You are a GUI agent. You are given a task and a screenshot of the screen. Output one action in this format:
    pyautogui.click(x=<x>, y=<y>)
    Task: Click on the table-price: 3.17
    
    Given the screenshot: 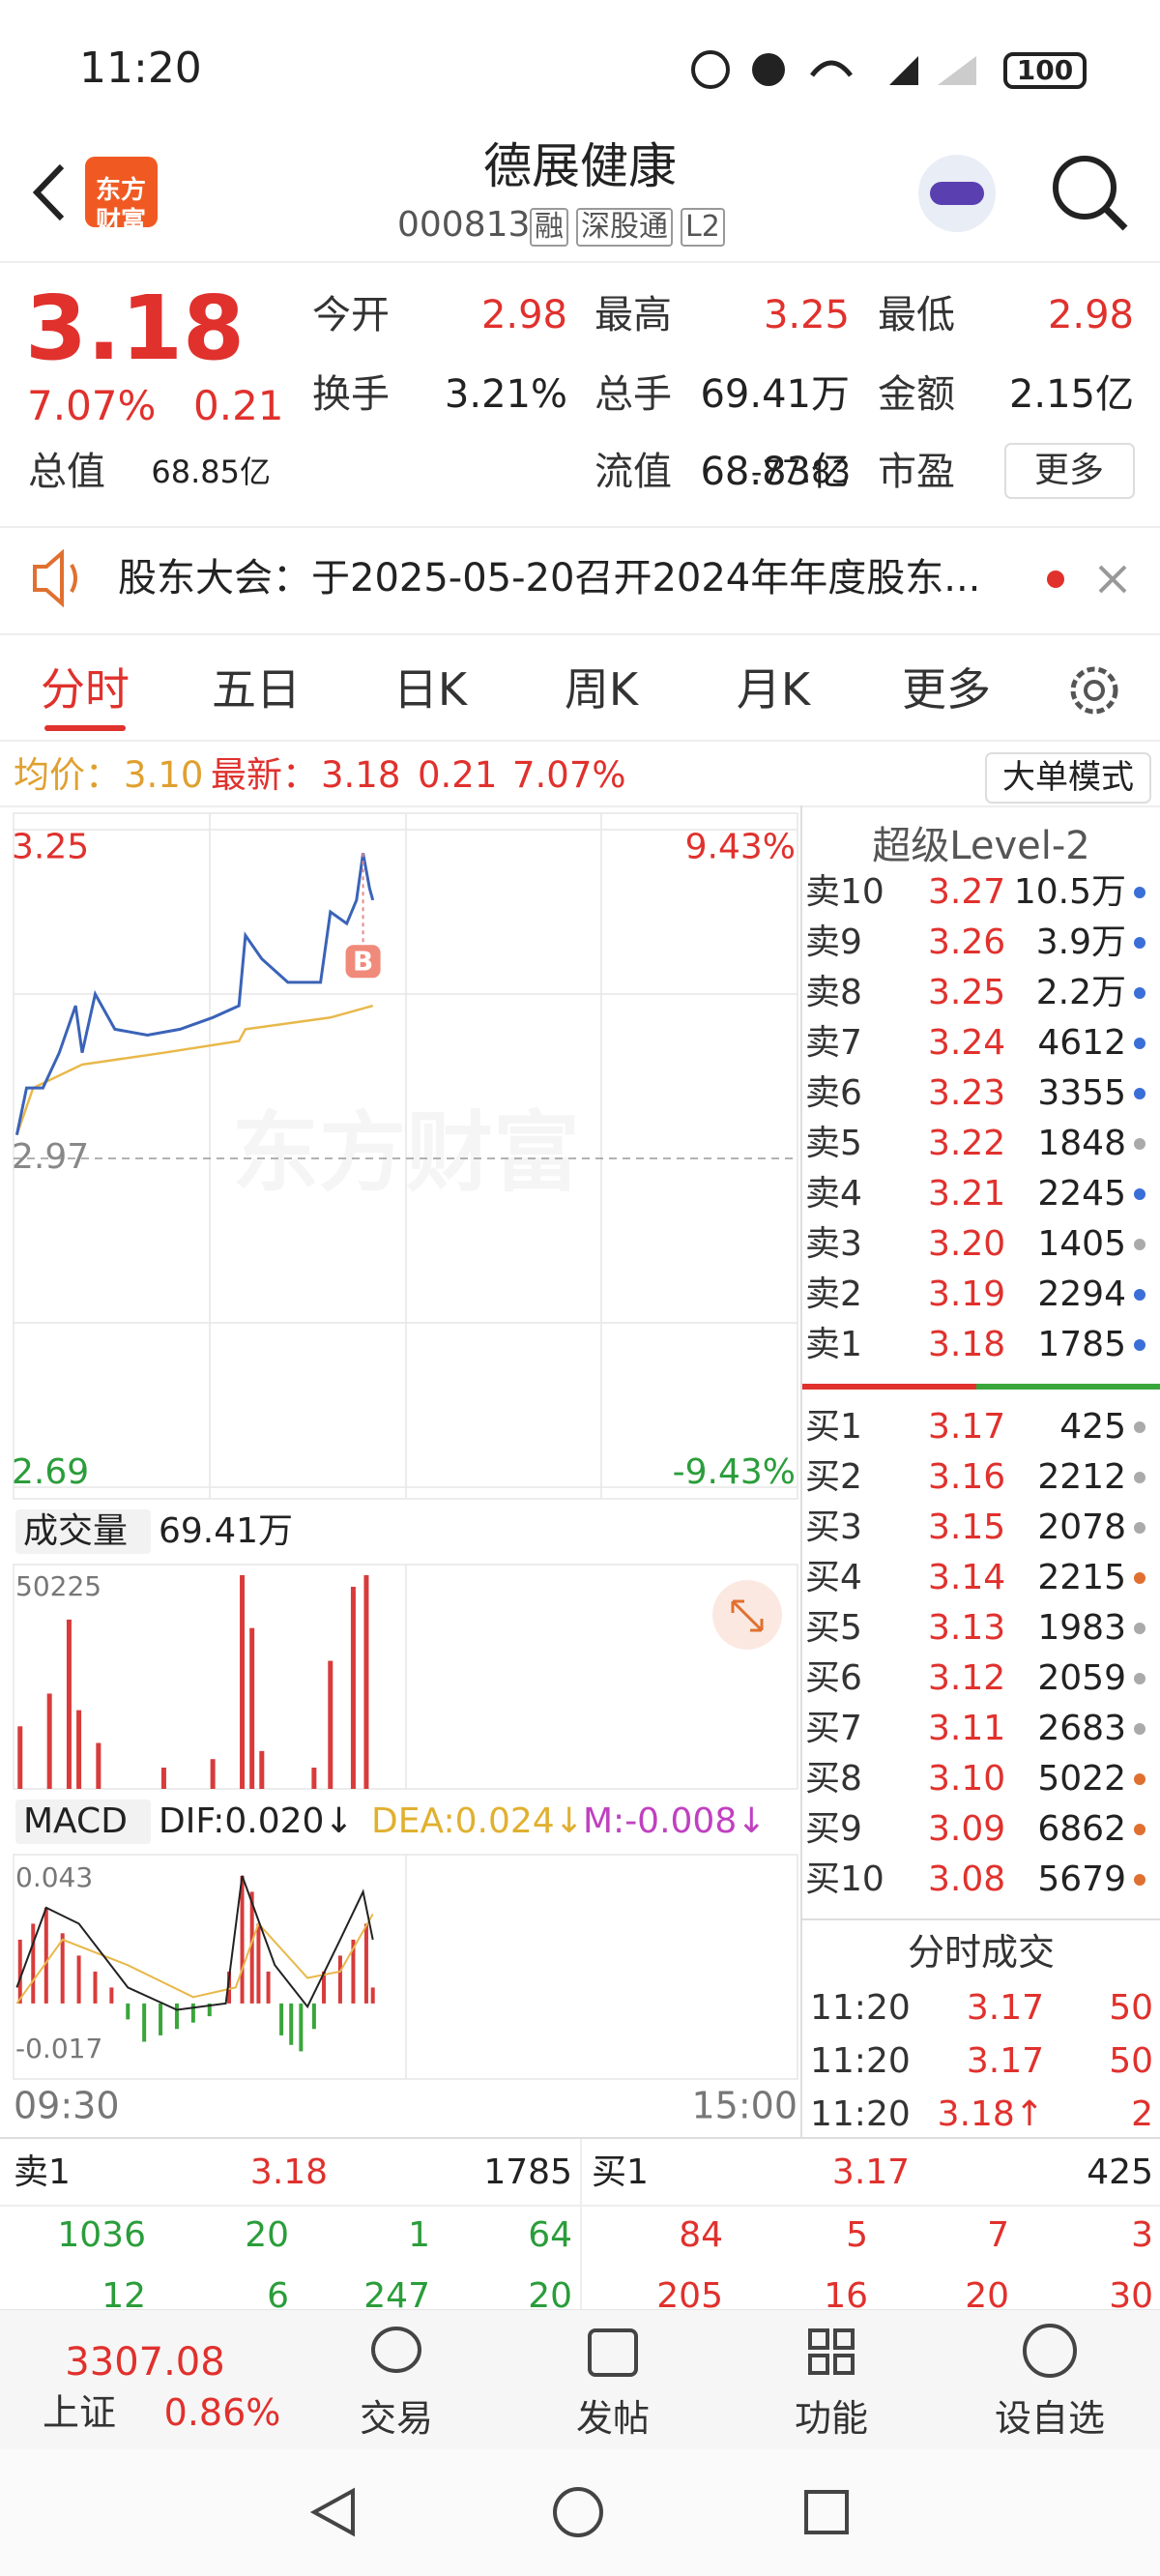 What is the action you would take?
    pyautogui.click(x=871, y=2172)
    